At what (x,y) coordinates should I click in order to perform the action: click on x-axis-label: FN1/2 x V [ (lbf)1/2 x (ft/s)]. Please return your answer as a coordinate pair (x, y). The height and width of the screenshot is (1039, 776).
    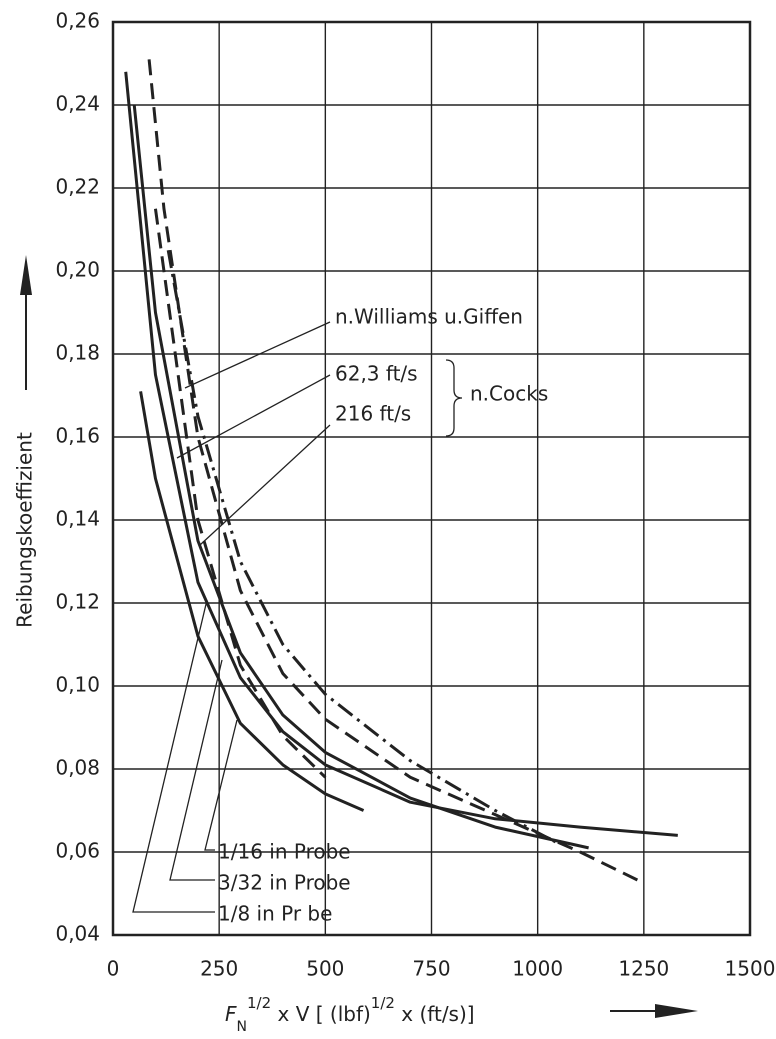
    Looking at the image, I should click on (350, 1015).